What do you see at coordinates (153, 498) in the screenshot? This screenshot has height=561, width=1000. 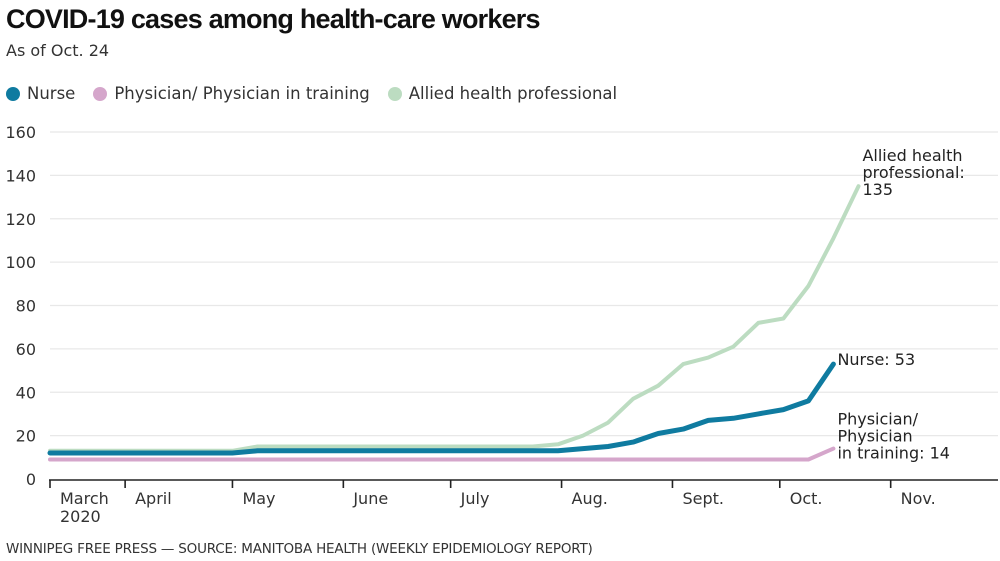 I see `x-tick-label: April` at bounding box center [153, 498].